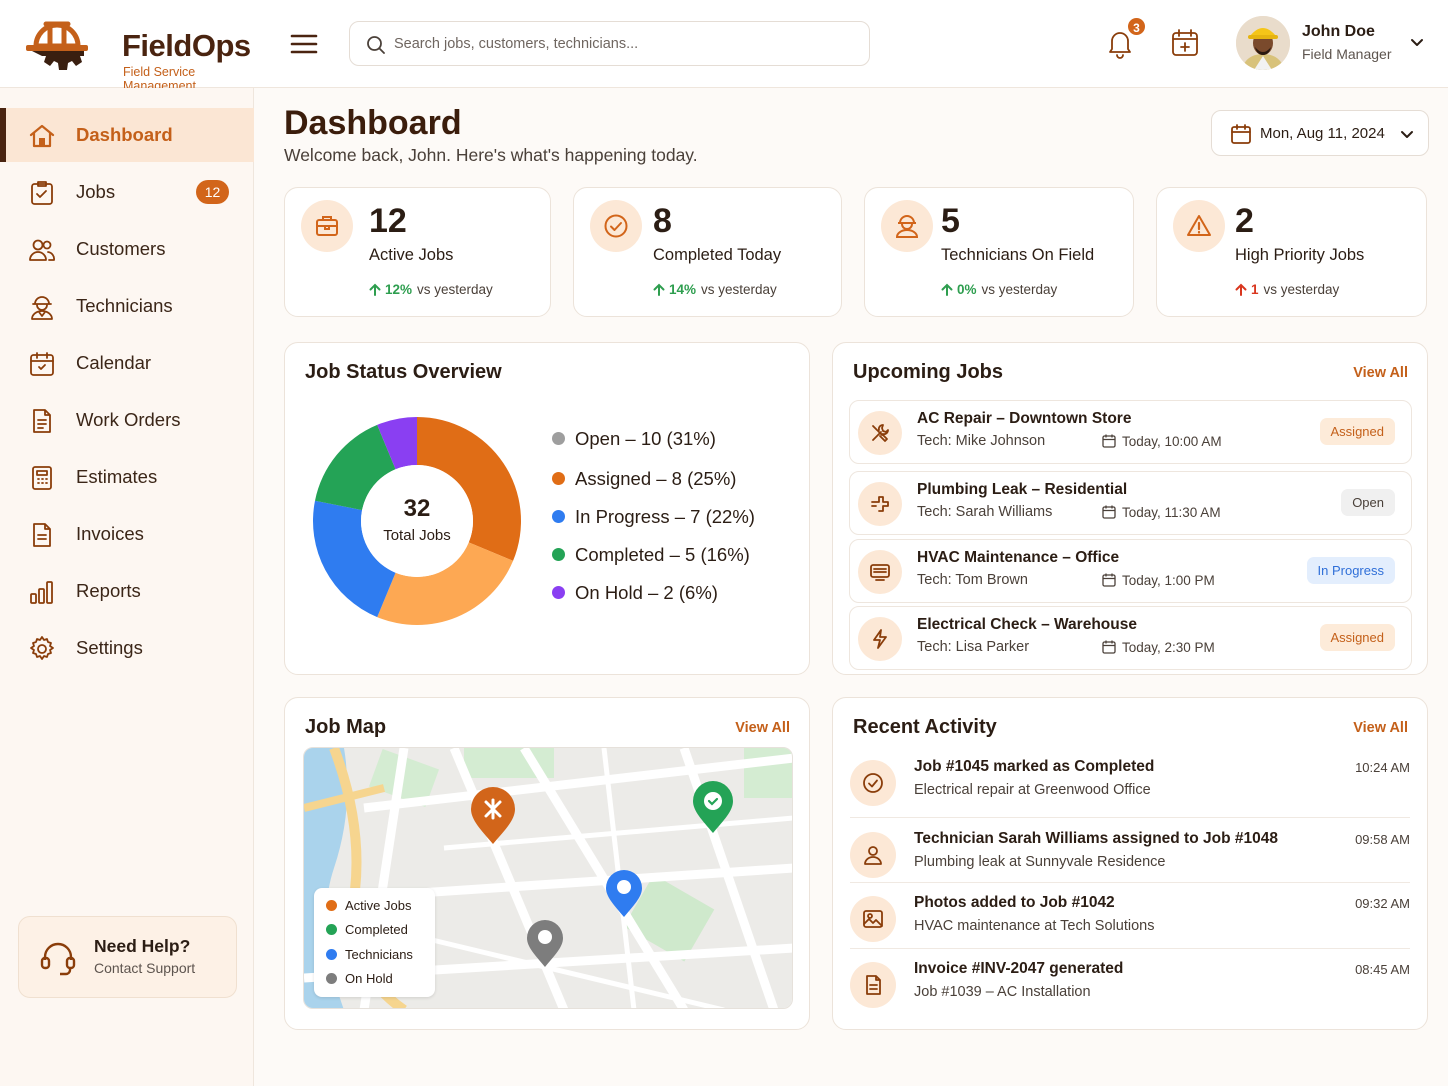 Image resolution: width=1448 pixels, height=1086 pixels. Describe the element at coordinates (145, 968) in the screenshot. I see `help-subtitle: Contact Support` at that location.